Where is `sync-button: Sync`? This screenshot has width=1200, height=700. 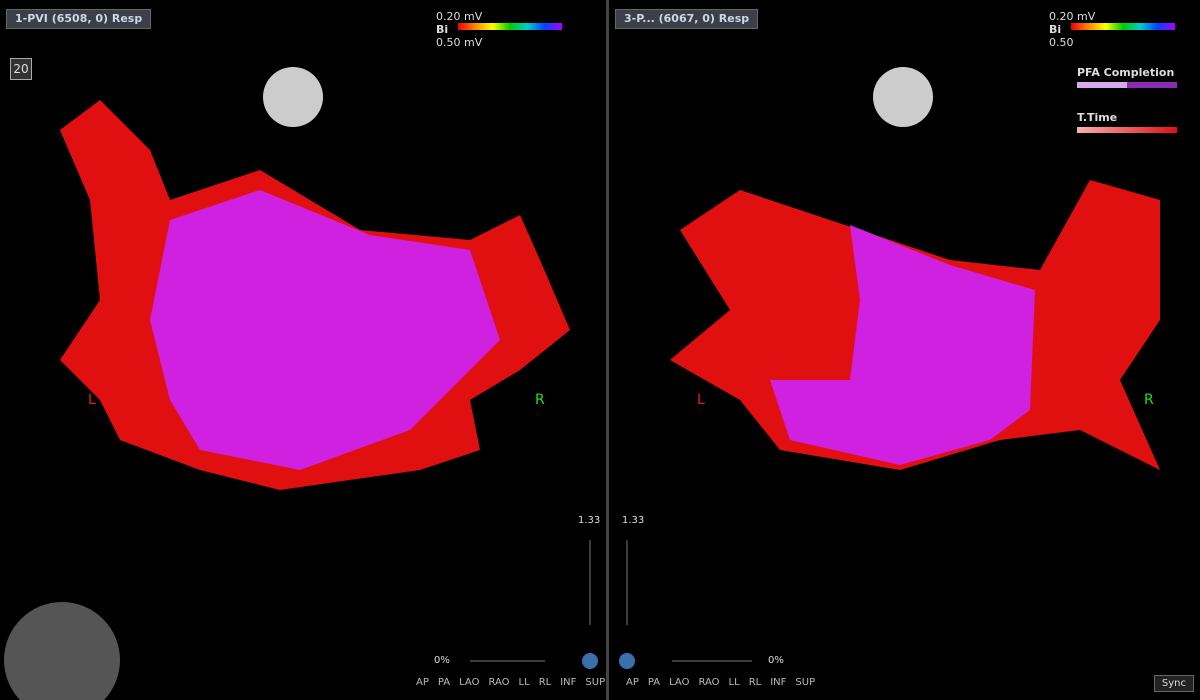
sync-button: Sync is located at coordinates (1173, 683).